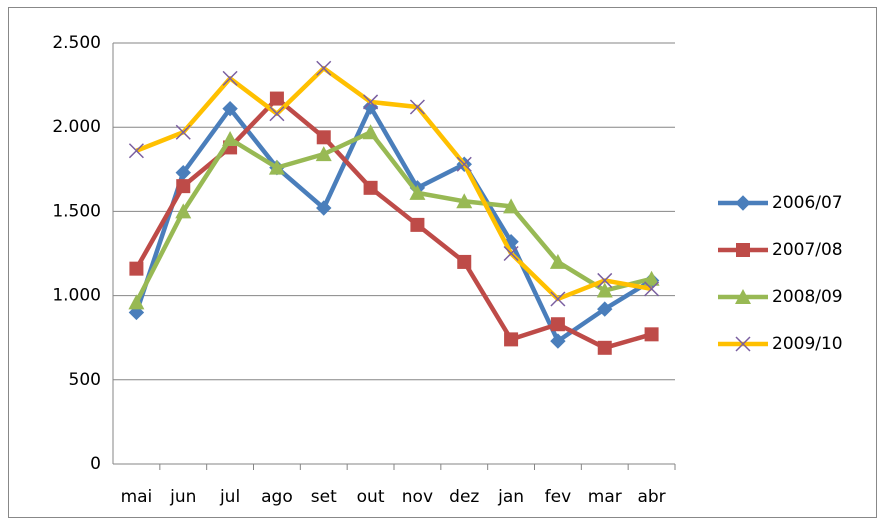  Describe the element at coordinates (558, 497) in the screenshot. I see `x-tick-label: fev` at that location.